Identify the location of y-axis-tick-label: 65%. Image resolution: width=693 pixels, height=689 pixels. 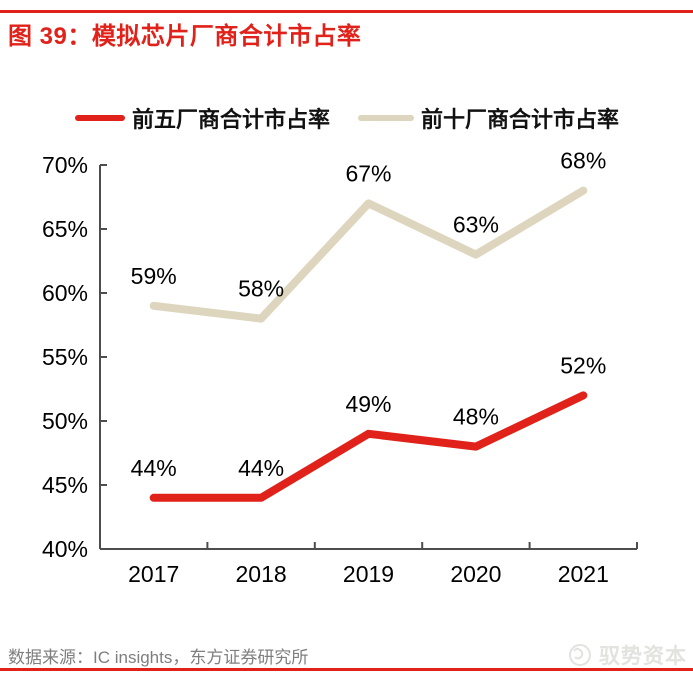
(65, 229).